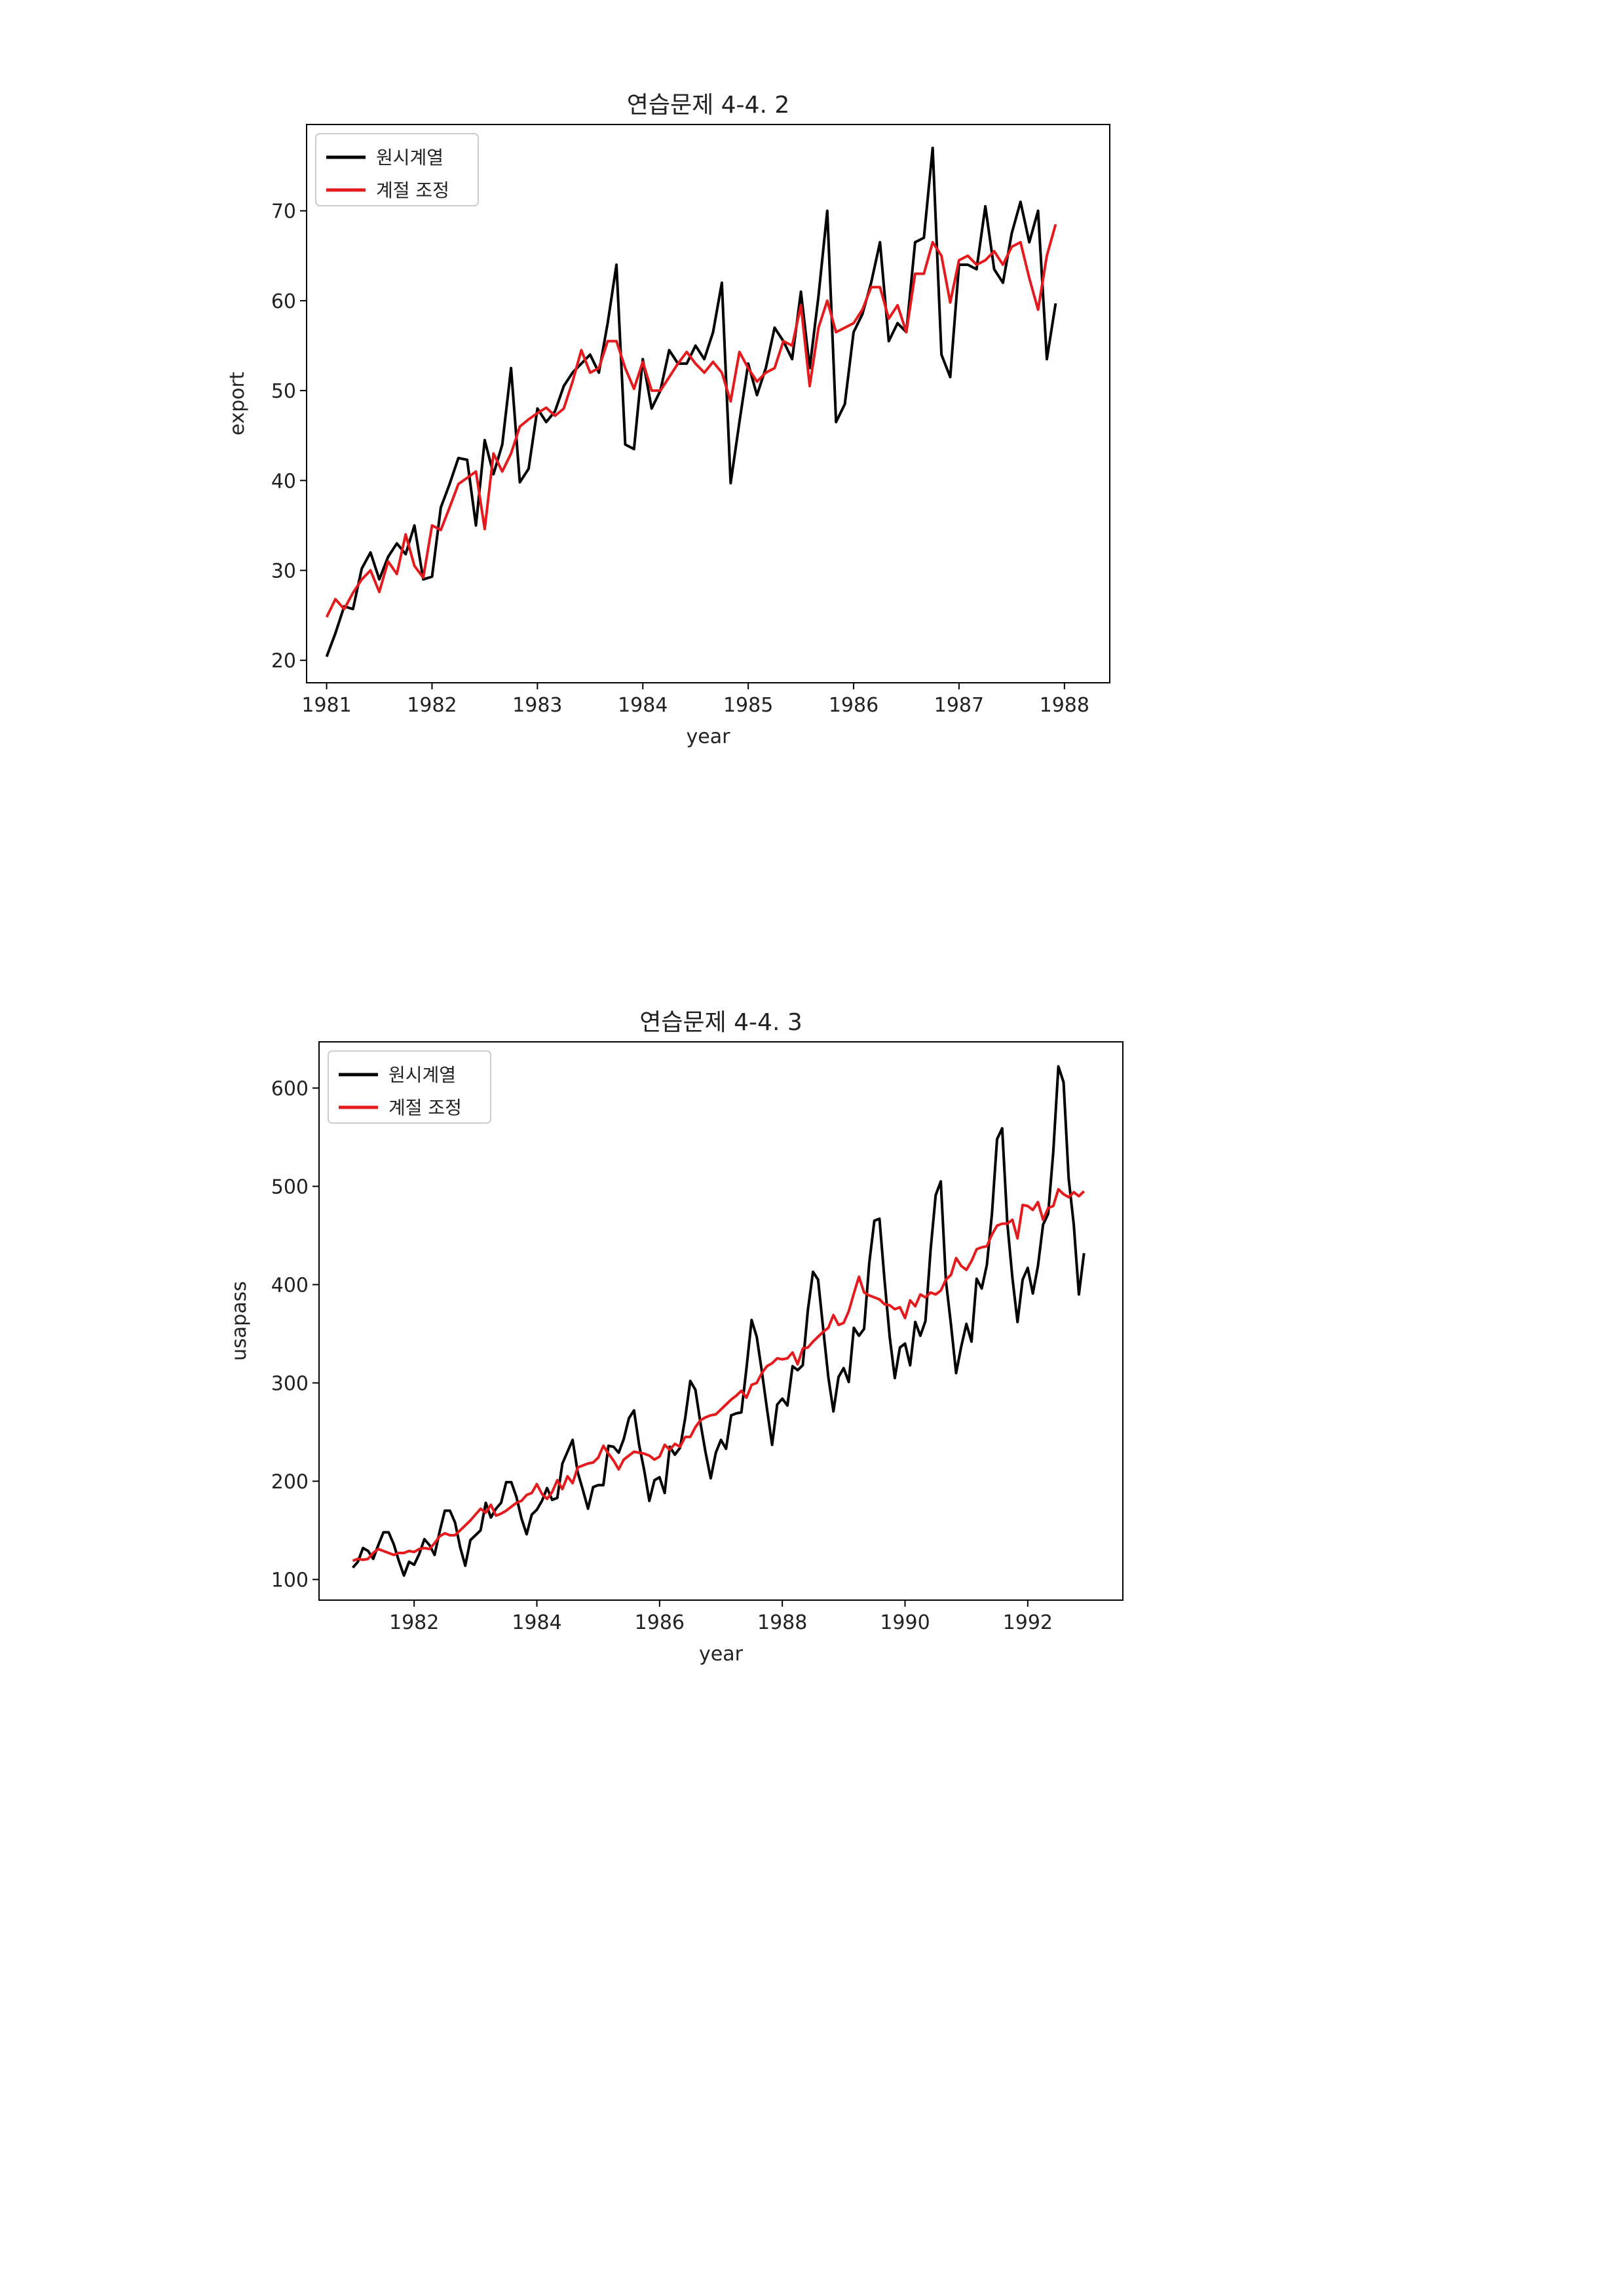 This screenshot has height=2296, width=1624. What do you see at coordinates (290, 1285) in the screenshot?
I see `y-tick-label: 400` at bounding box center [290, 1285].